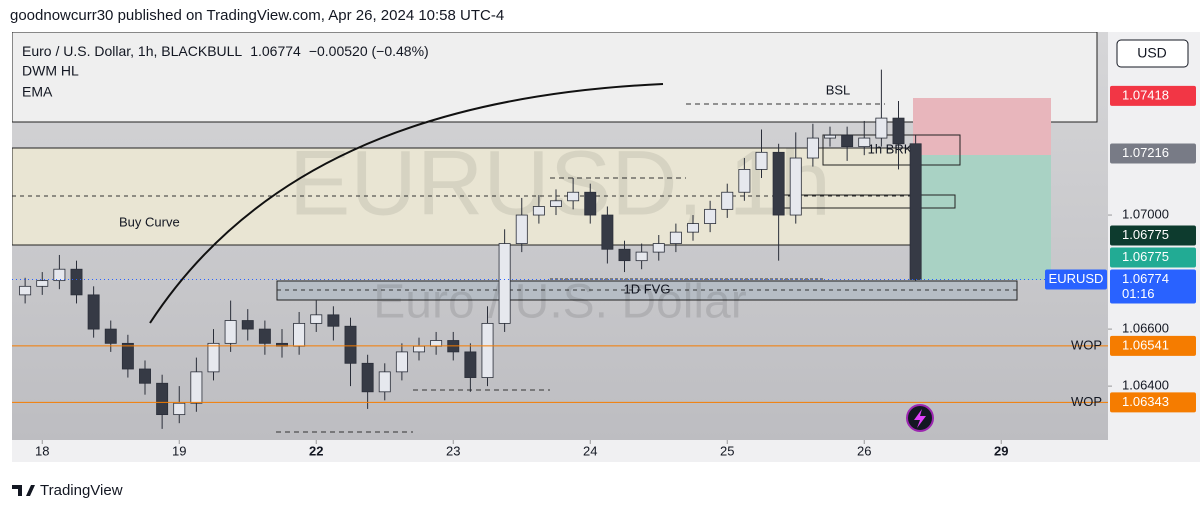 Image resolution: width=1200 pixels, height=512 pixels. What do you see at coordinates (1145, 278) in the screenshot?
I see `price-marker-label: 1.06774` at bounding box center [1145, 278].